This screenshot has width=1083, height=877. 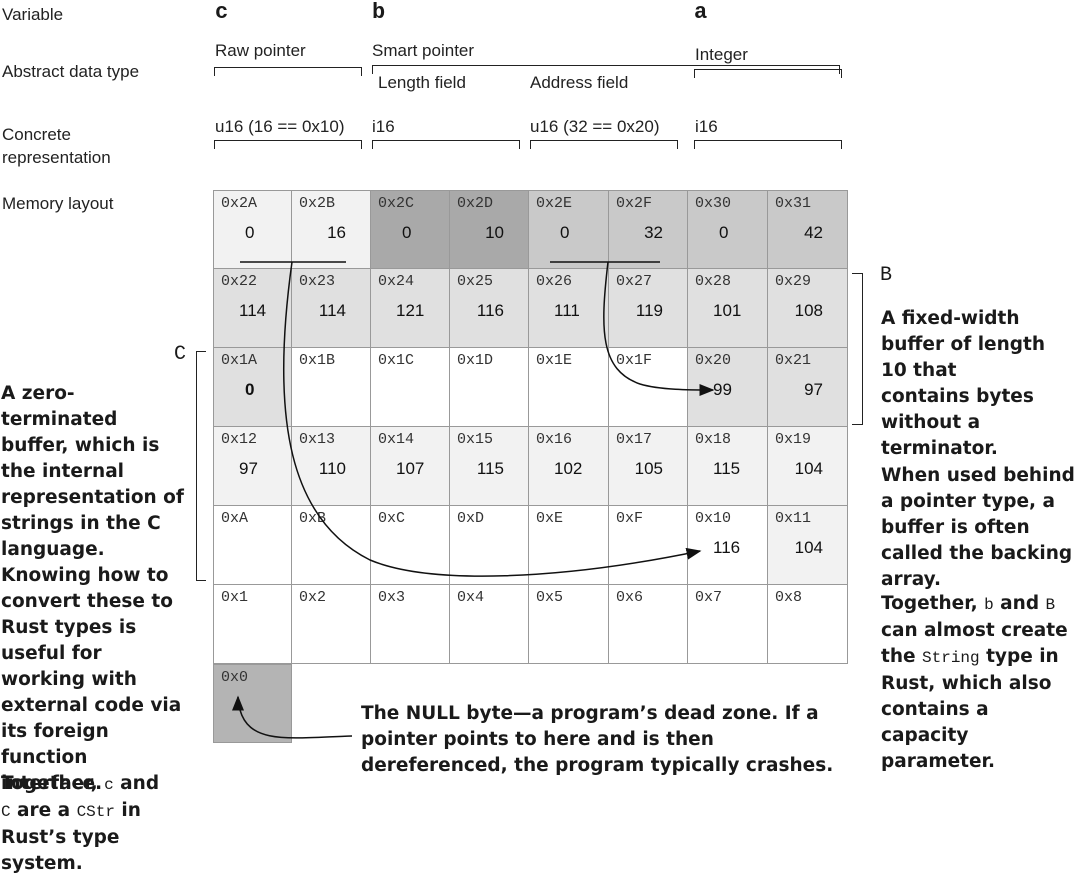 I want to click on memory-address: 0x14, so click(x=396, y=439).